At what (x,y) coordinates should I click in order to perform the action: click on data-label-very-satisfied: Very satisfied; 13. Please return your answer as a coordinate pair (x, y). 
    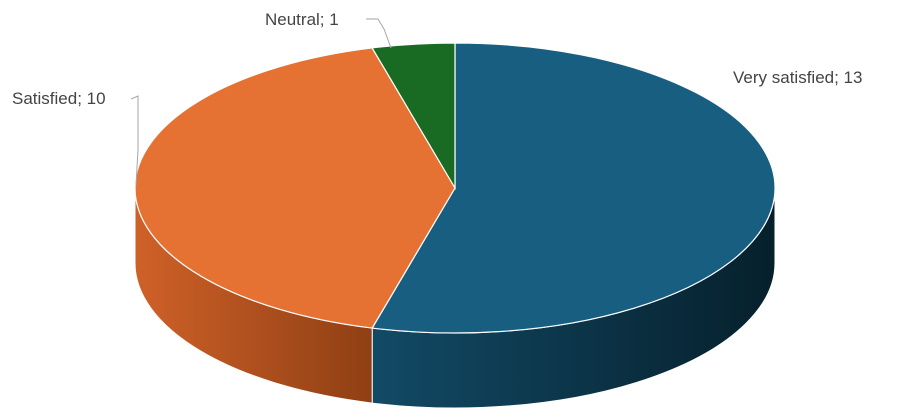
    Looking at the image, I should click on (797, 77).